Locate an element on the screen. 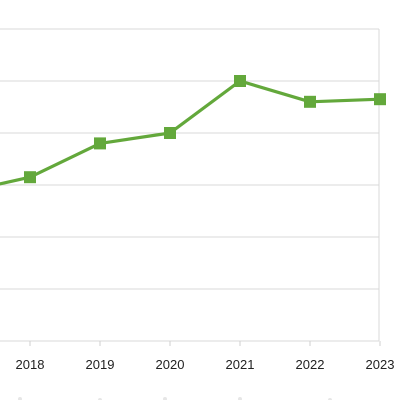  x-tick-label-2022: 2022 is located at coordinates (310, 364).